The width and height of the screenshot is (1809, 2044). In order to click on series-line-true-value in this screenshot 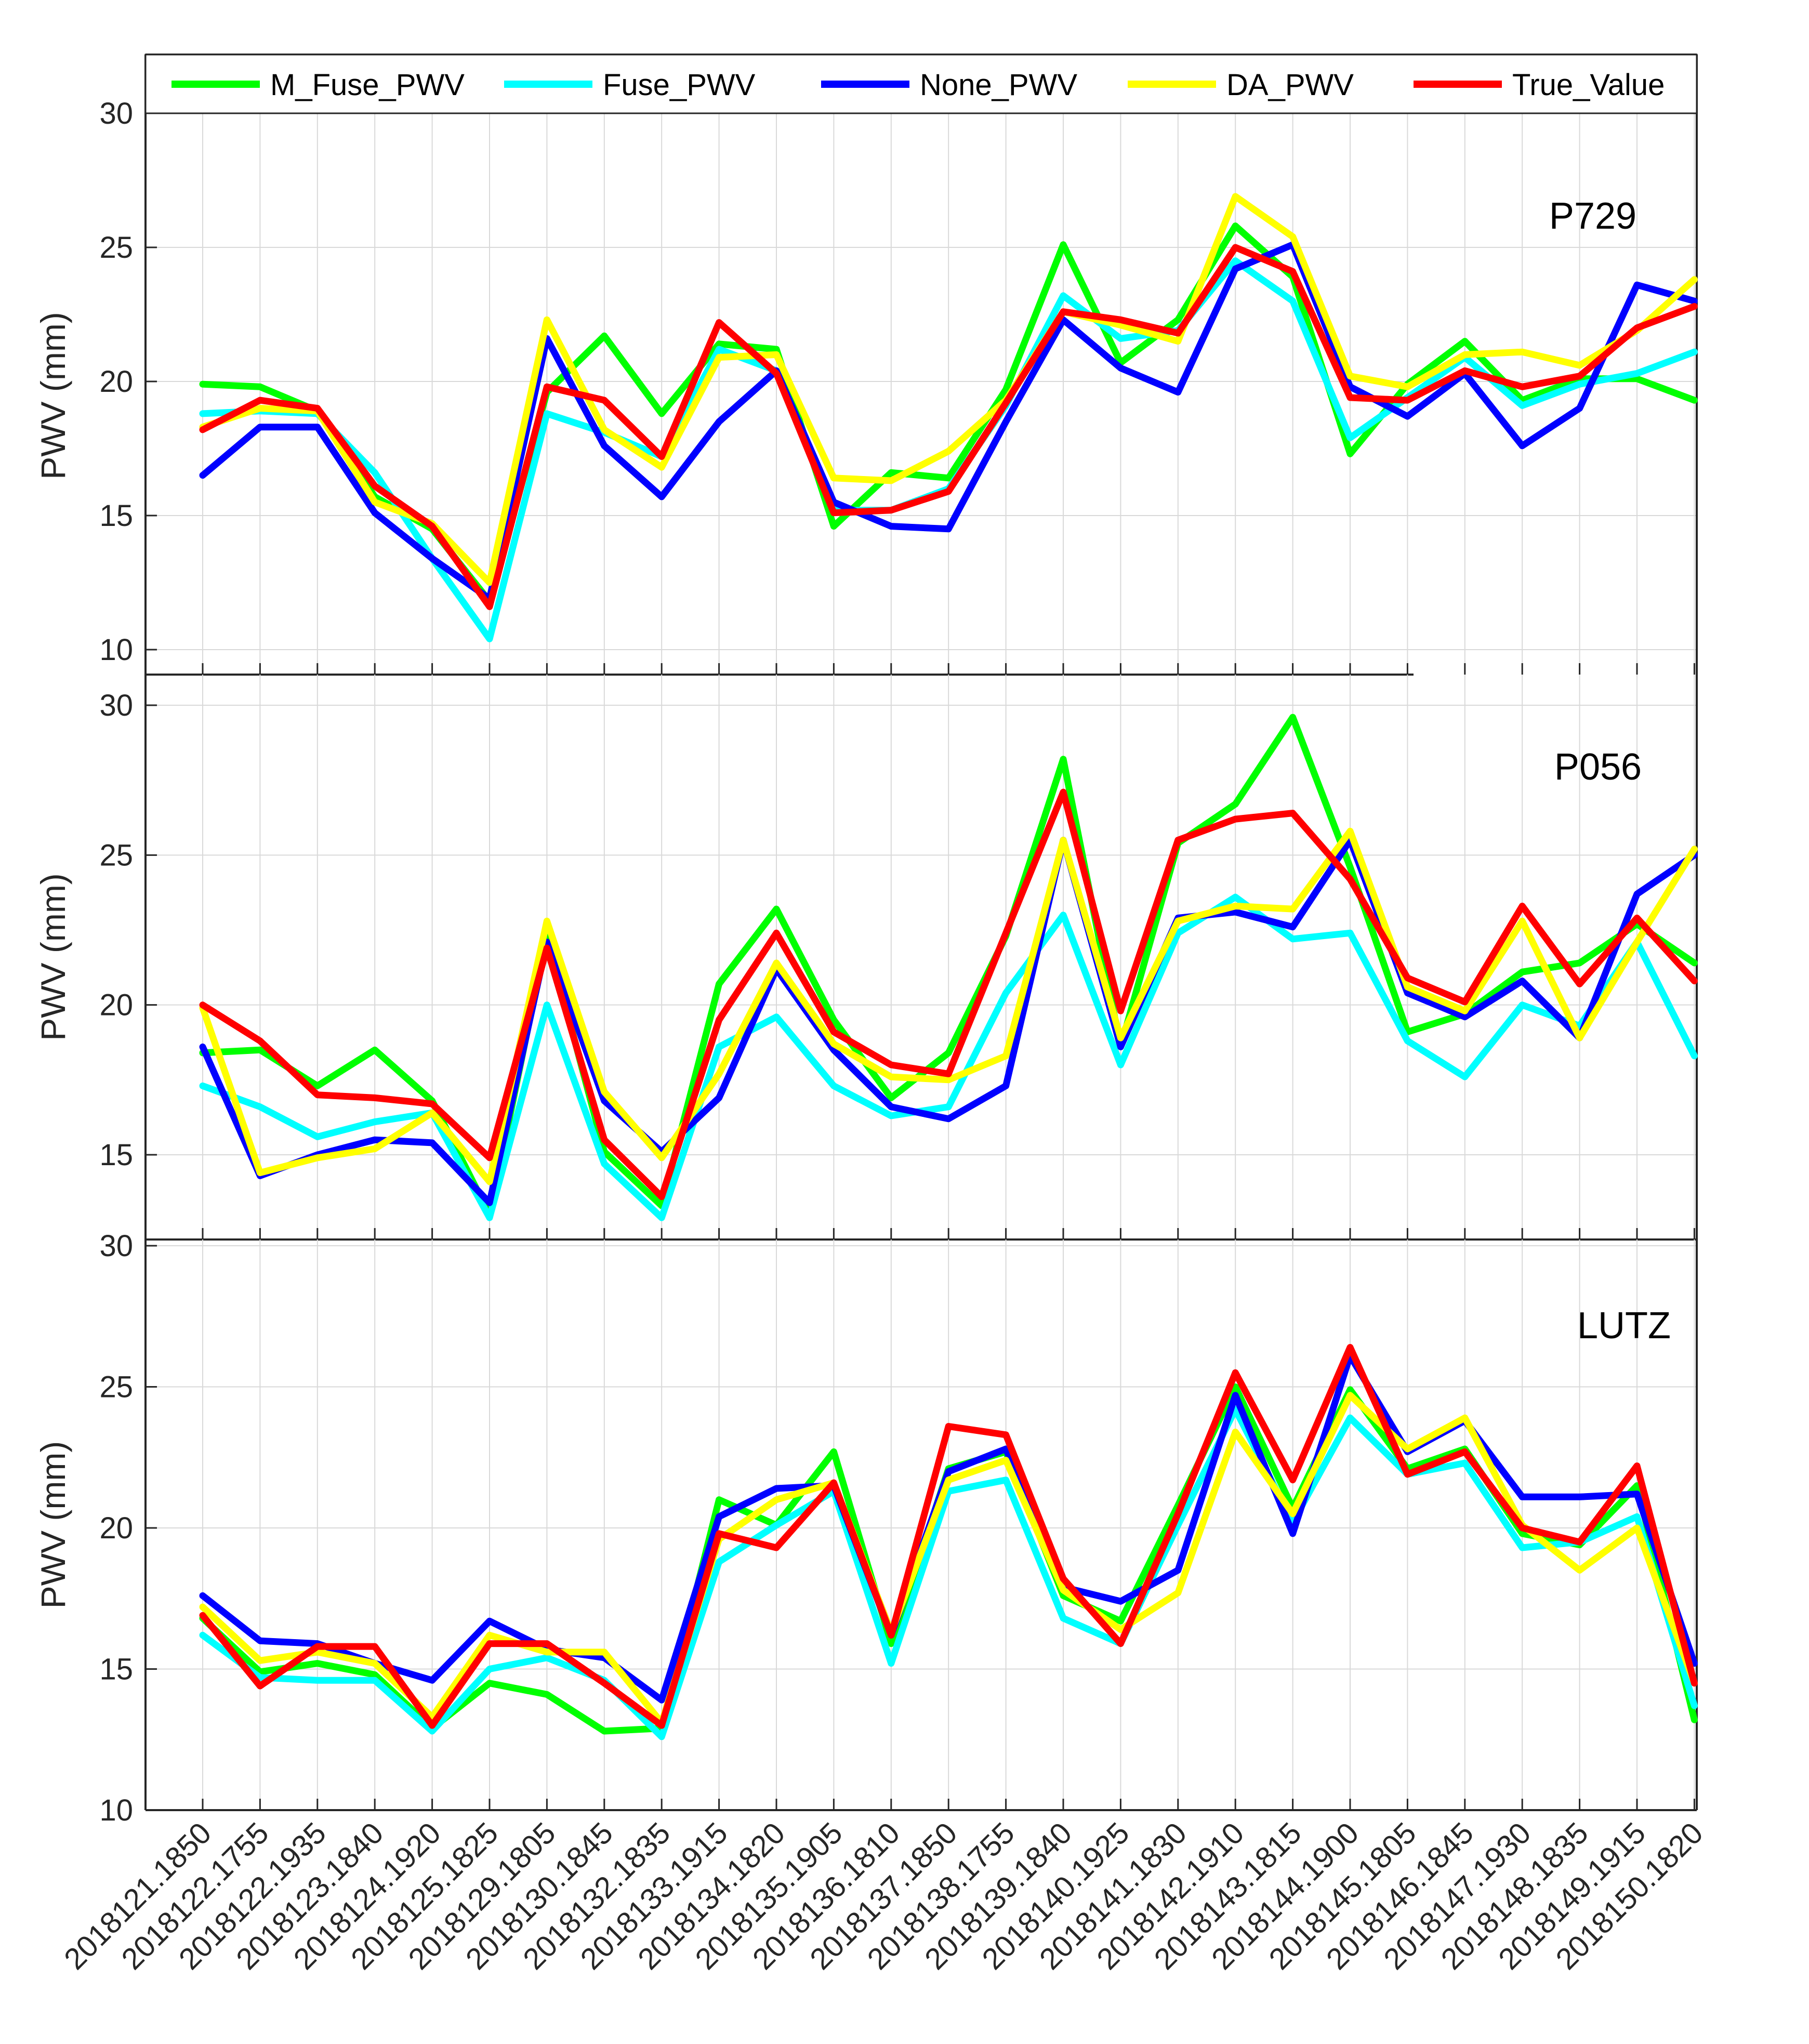, I will do `click(948, 427)`.